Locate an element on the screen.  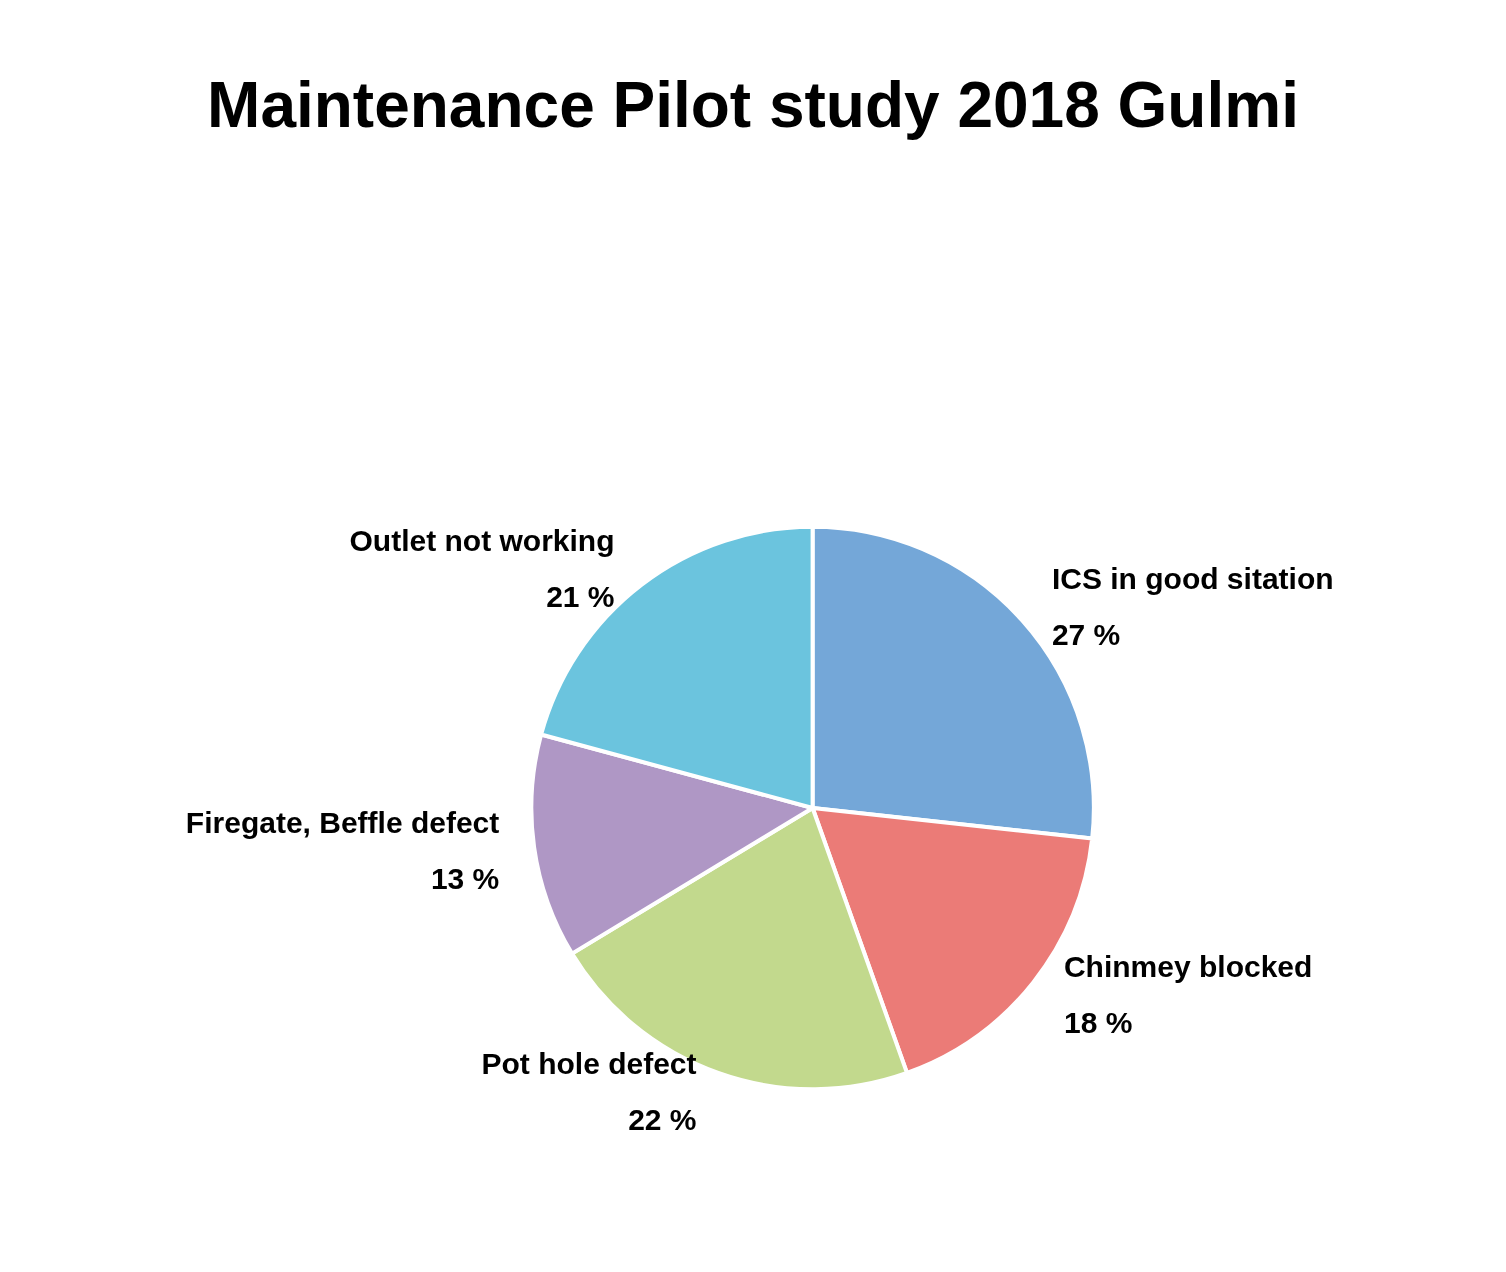
slice-label: Outlet not working is located at coordinates (482, 541).